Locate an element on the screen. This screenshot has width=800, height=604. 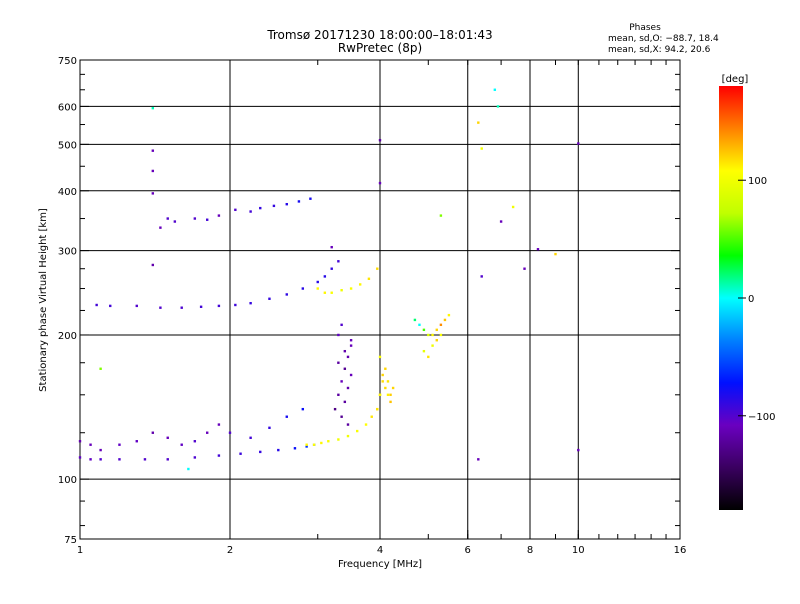
chart-title: Tromsø 20171230 18:00:00–18:01:43 is located at coordinates (379, 35).